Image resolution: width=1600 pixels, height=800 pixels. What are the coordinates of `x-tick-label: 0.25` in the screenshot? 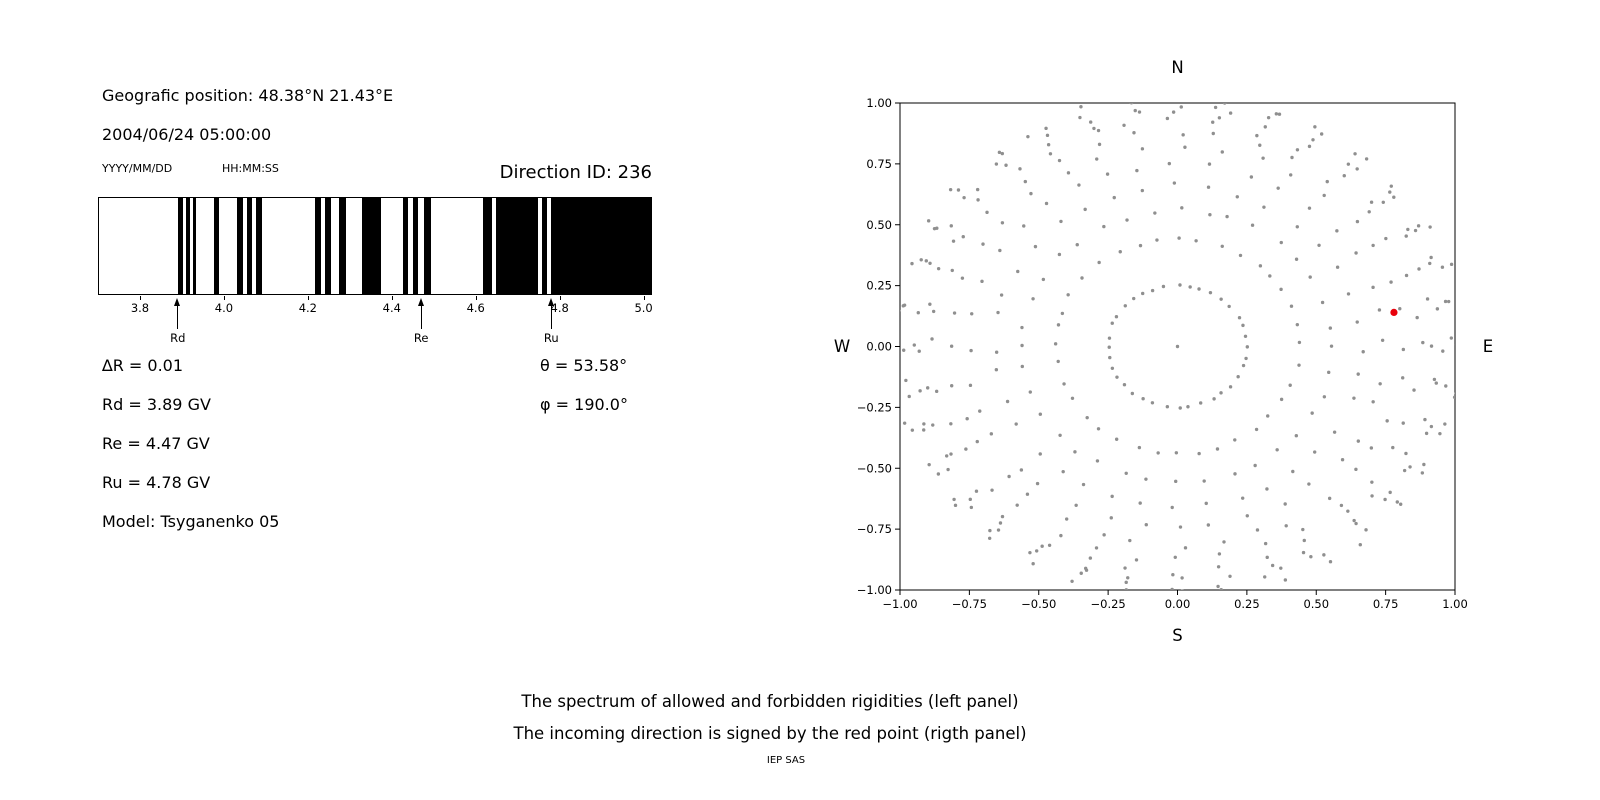 It's located at (1247, 604).